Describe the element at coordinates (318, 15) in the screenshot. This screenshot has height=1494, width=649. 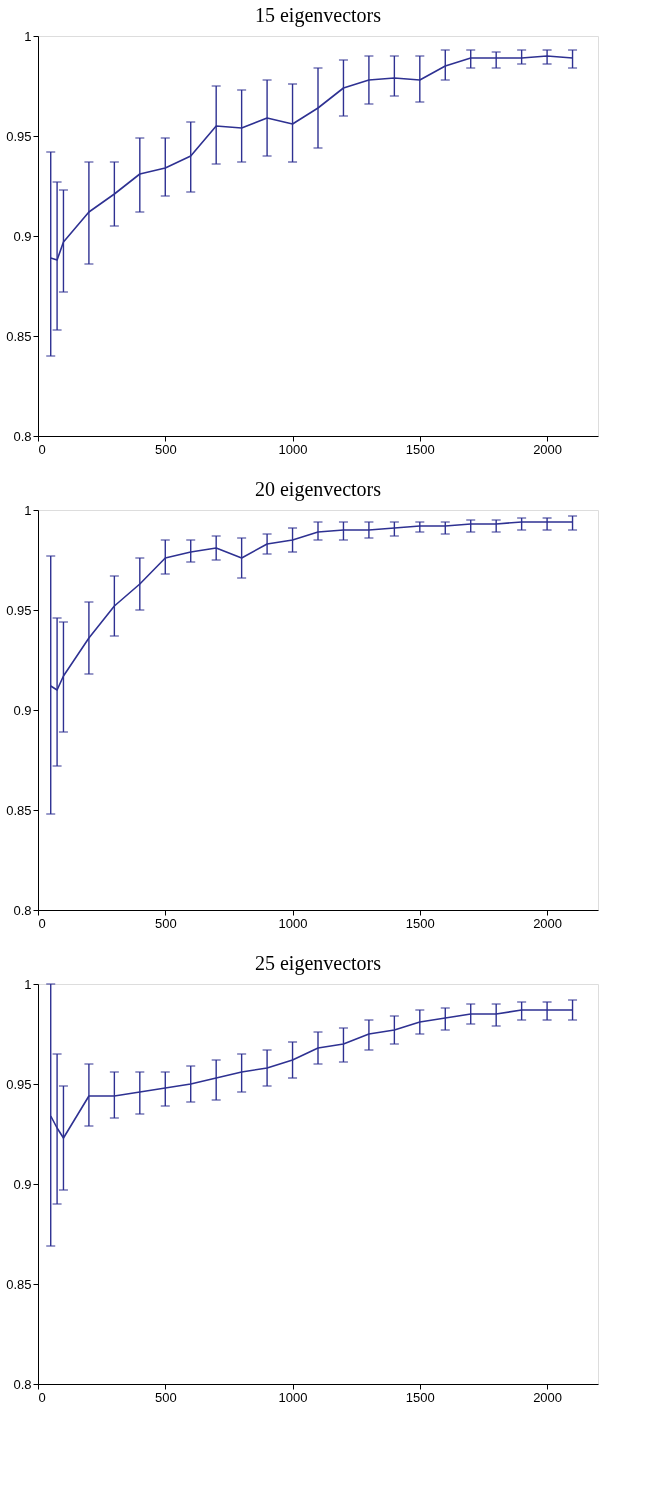
I see `chart-title: 15 eigenvectors` at that location.